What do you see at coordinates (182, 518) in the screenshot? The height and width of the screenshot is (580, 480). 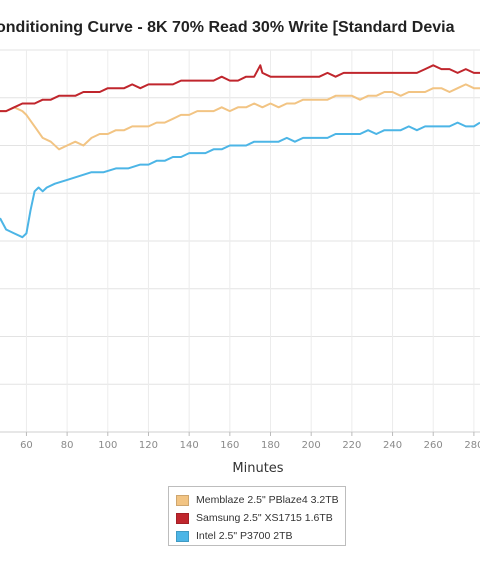 I see `legend-swatch-samsung` at bounding box center [182, 518].